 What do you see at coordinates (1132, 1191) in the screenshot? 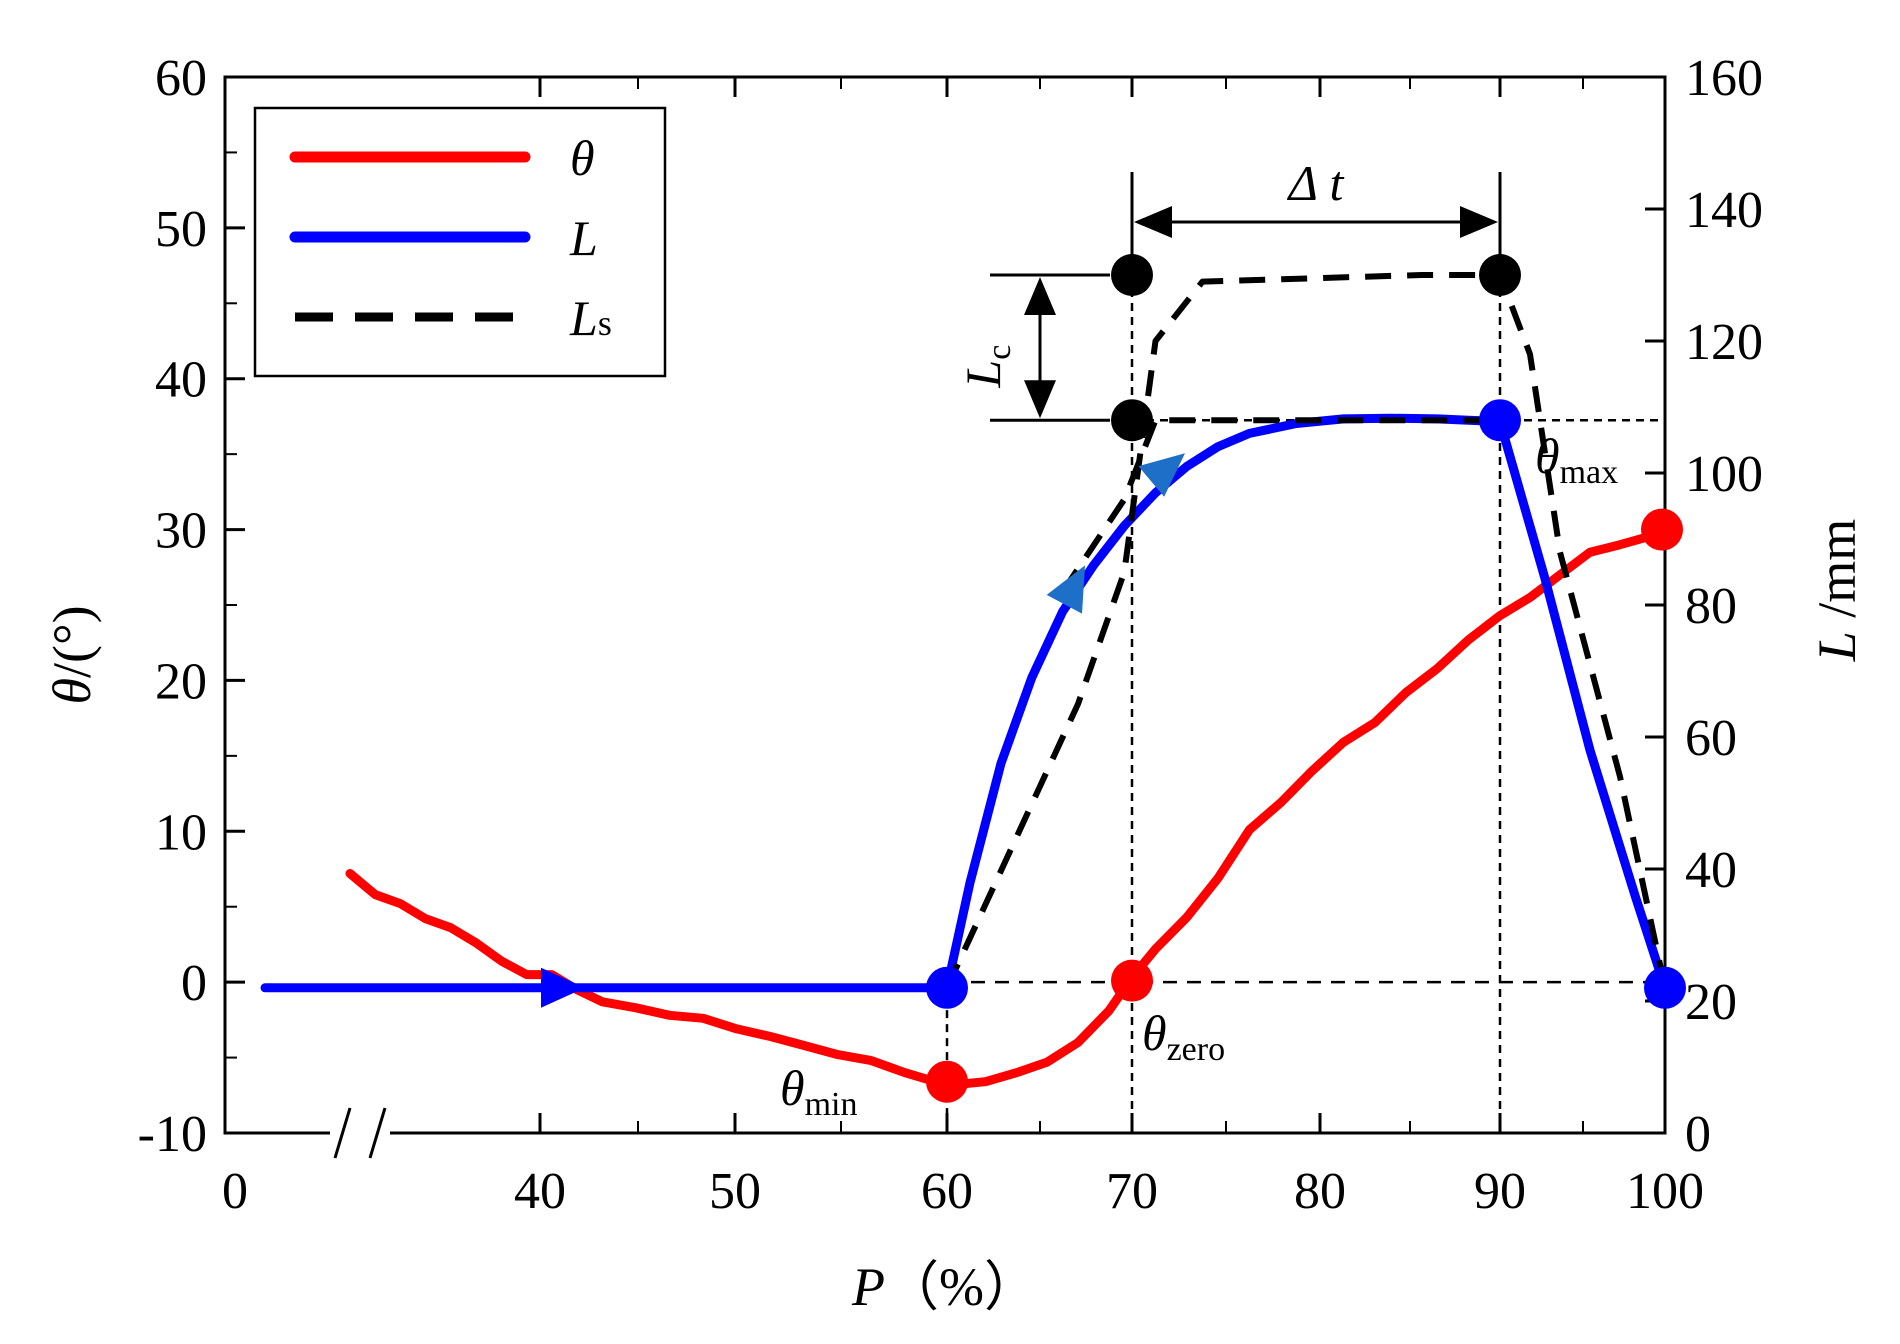
I see `x-tick-label: 70` at bounding box center [1132, 1191].